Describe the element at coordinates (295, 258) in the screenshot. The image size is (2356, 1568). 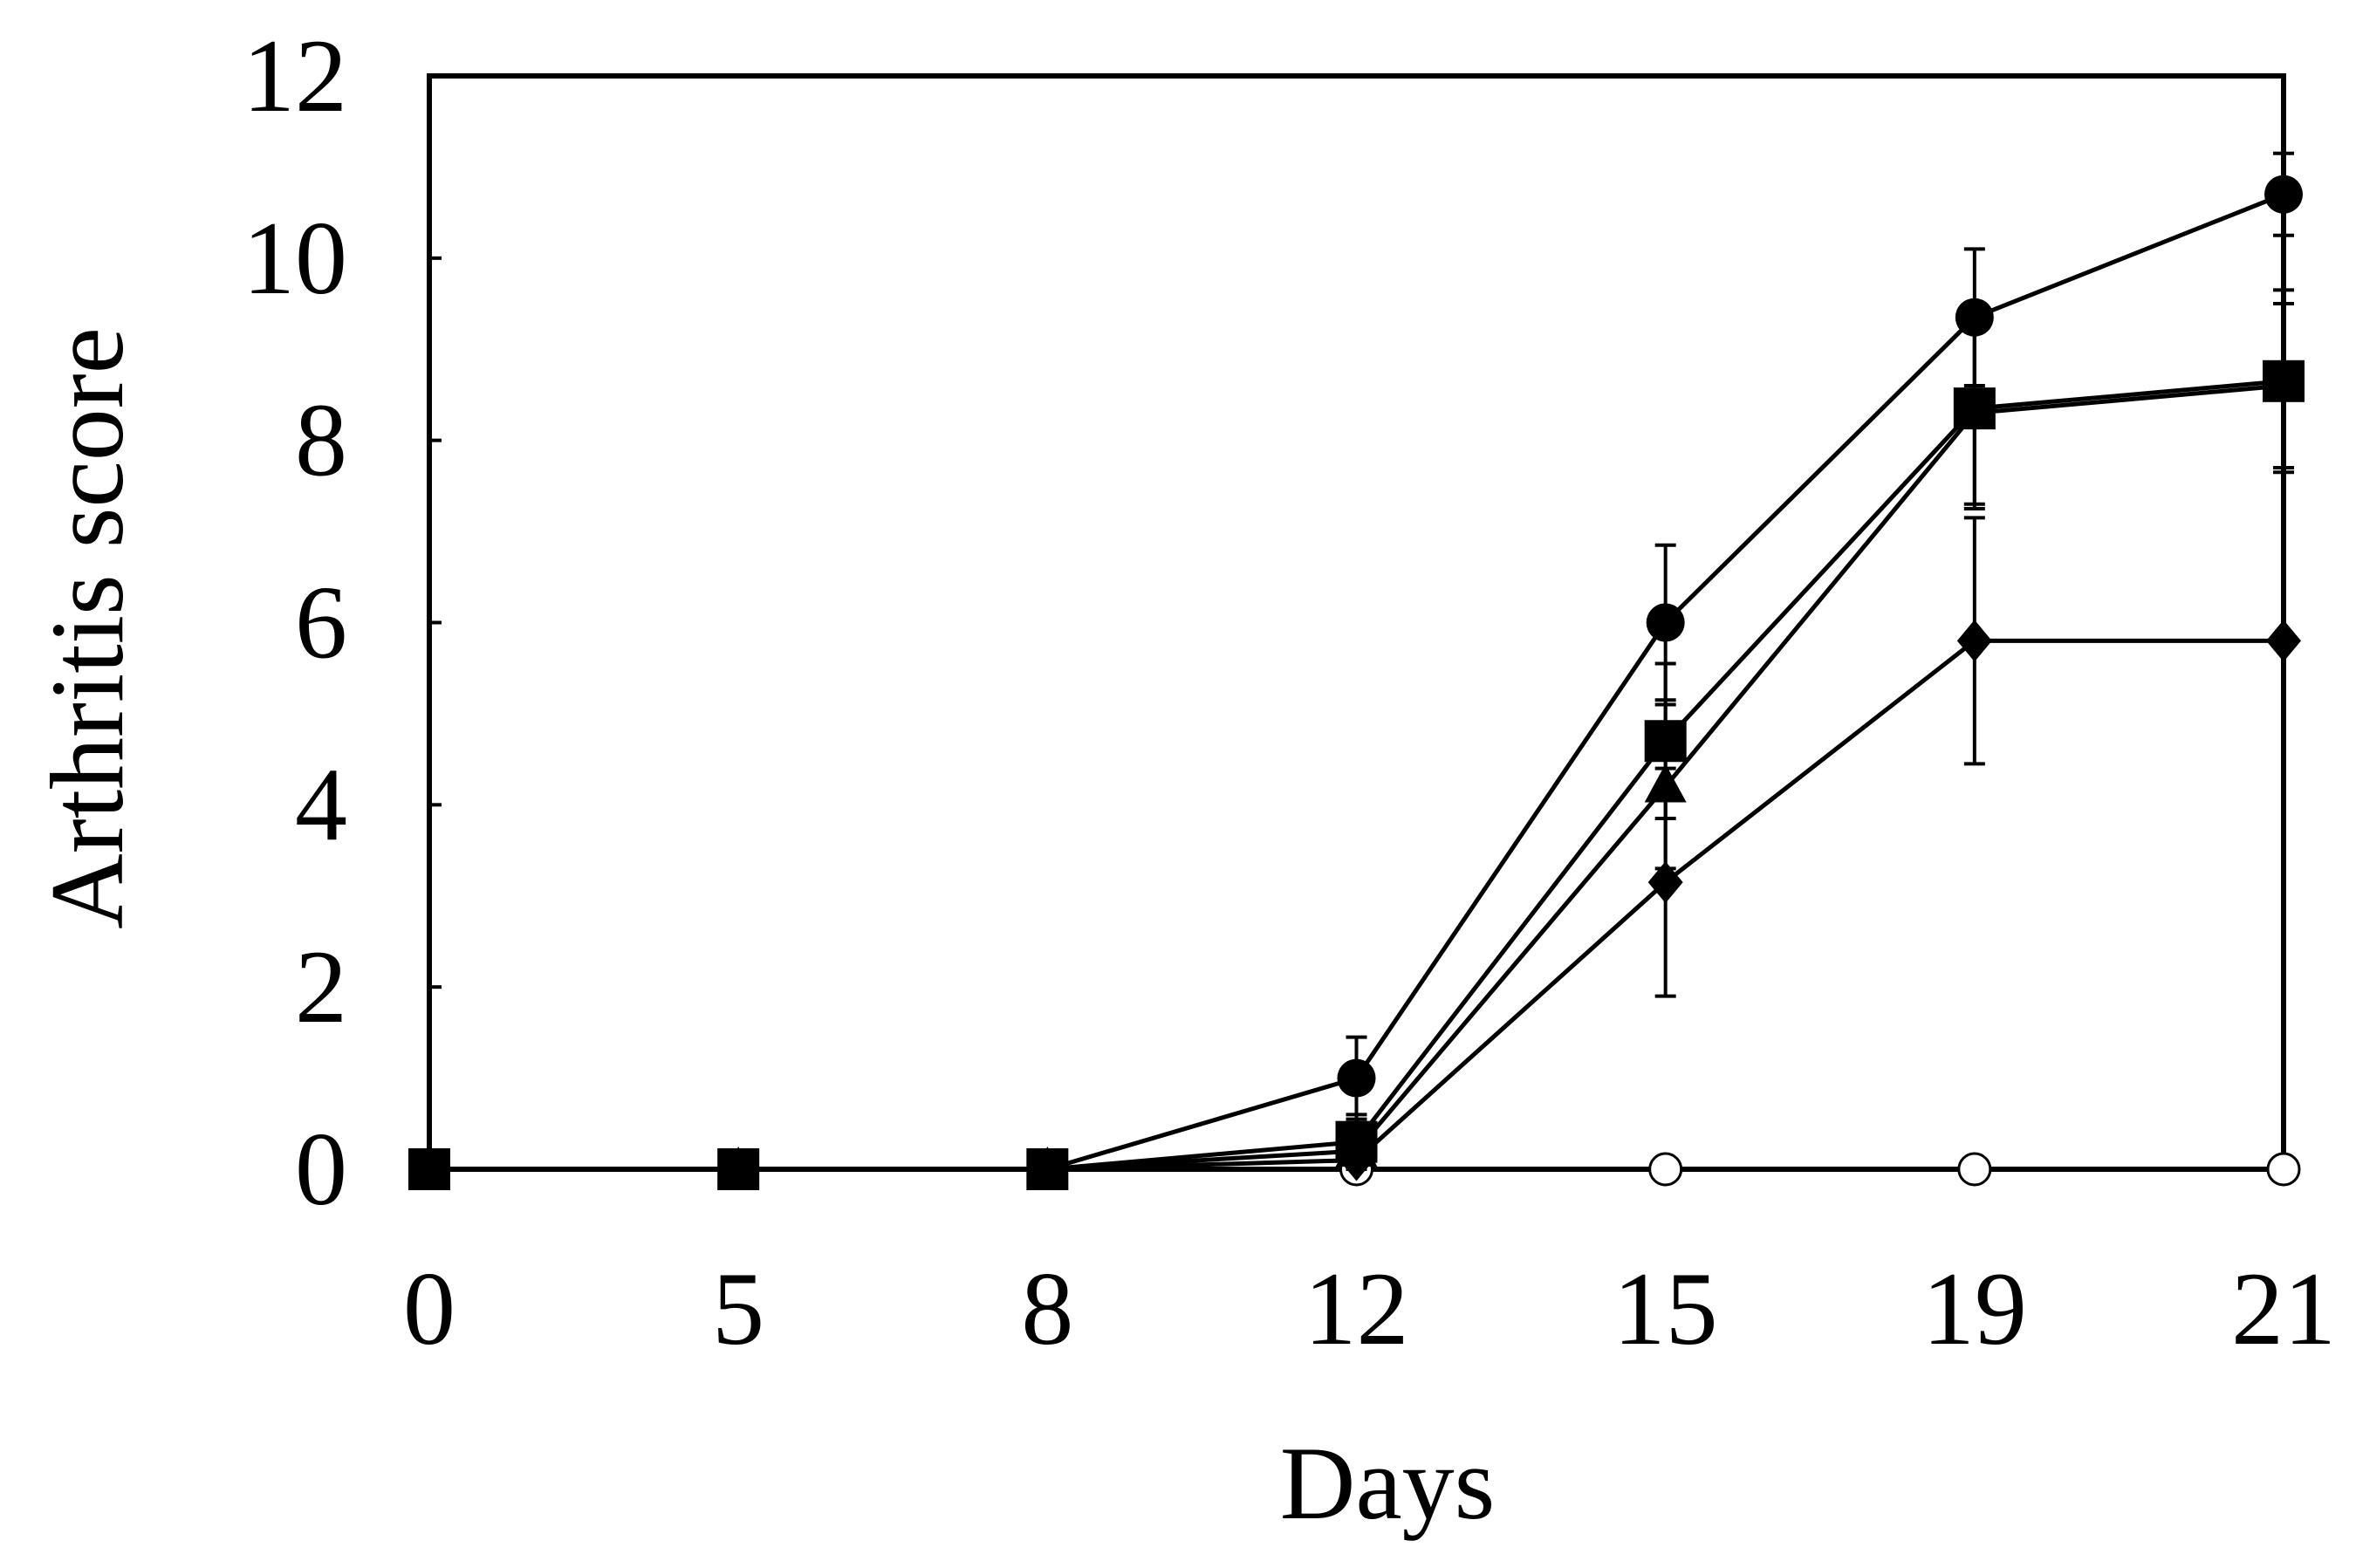
I see `y-tick-label: 10` at that location.